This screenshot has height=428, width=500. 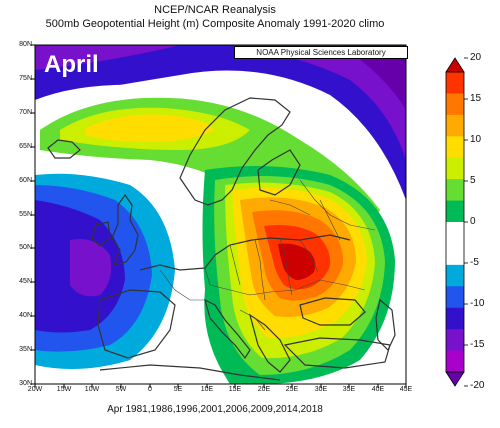 I want to click on lon-label: 25E, so click(x=292, y=389).